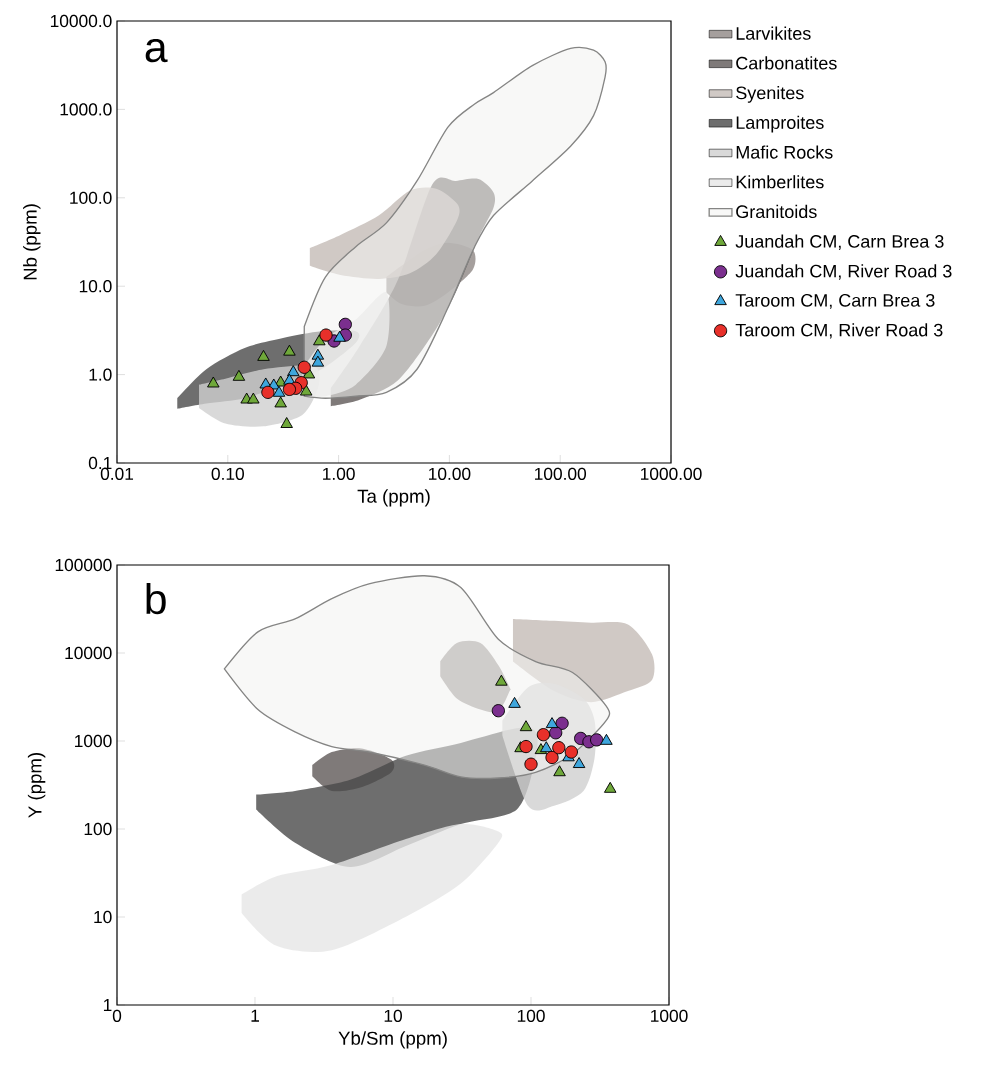  Describe the element at coordinates (776, 211) in the screenshot. I see `legend-label: Granitoids` at that location.